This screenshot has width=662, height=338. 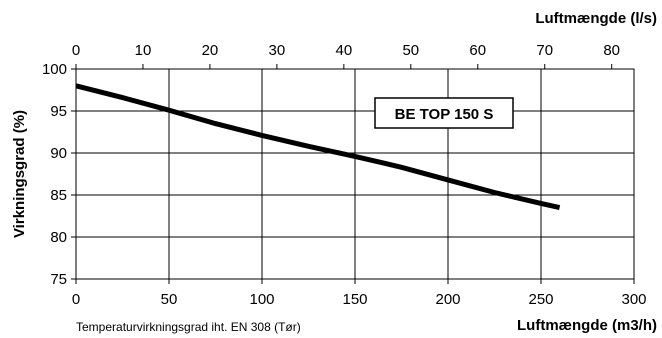 I want to click on x2-tick-label: 20, so click(x=210, y=50).